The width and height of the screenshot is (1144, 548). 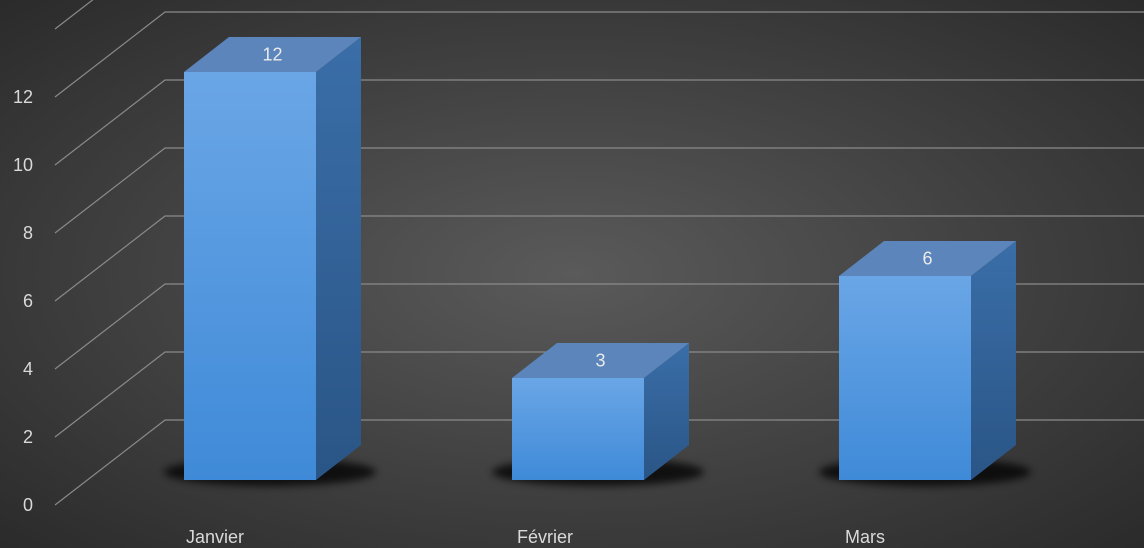 I want to click on data-label: 6, so click(x=927, y=259).